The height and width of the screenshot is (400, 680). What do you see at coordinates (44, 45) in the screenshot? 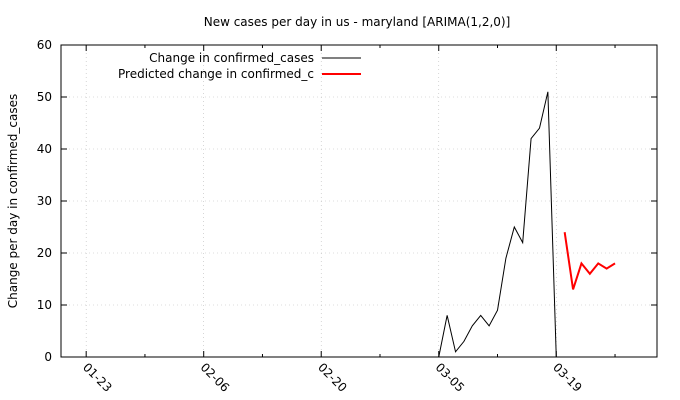
I see `y-tick-label: 60` at bounding box center [44, 45].